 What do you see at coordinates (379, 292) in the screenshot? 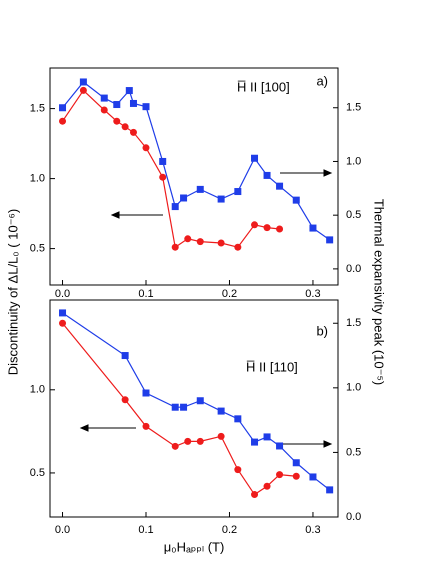
I see `y2-axis-label: Thermal expansivity peak (10⁻⁵)` at bounding box center [379, 292].